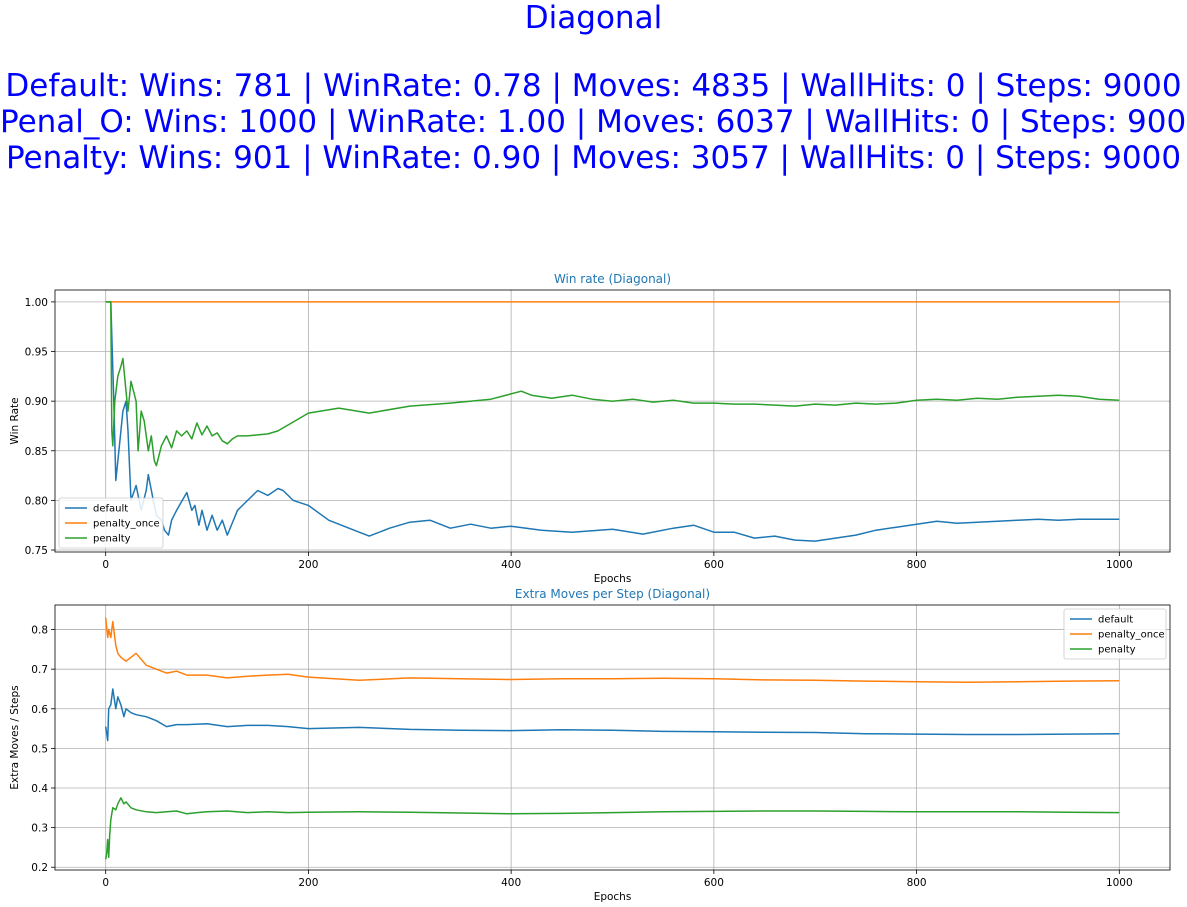 Image resolution: width=1187 pixels, height=907 pixels. Describe the element at coordinates (593, 18) in the screenshot. I see `figure-title: Diagonal` at that location.